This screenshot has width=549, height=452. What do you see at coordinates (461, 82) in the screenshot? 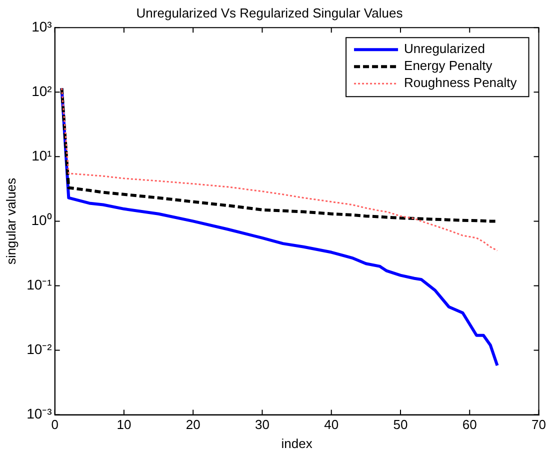
I see `legend-label: Roughness Penalty` at bounding box center [461, 82].